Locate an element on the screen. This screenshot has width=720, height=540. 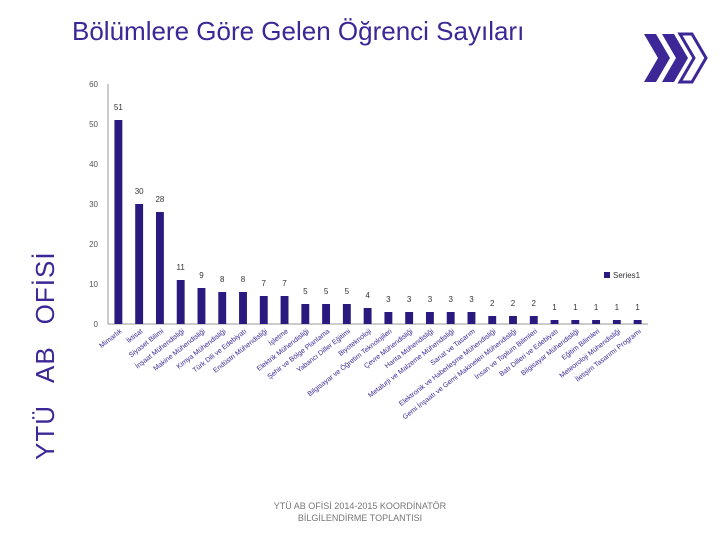
sidebar-word-ab: AB is located at coordinates (45, 364).